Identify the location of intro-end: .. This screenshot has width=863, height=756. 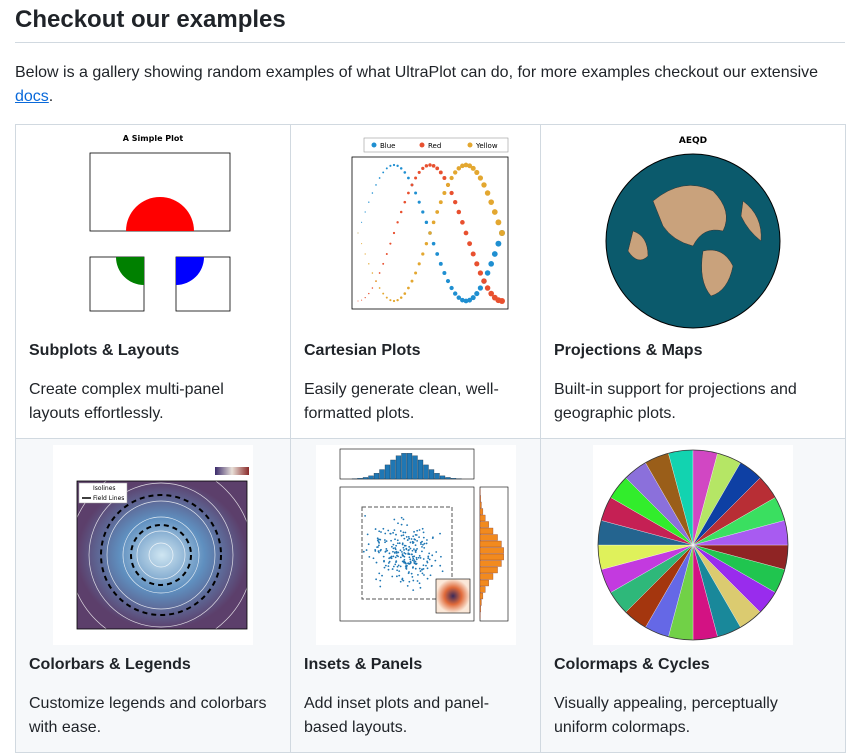
(51, 96).